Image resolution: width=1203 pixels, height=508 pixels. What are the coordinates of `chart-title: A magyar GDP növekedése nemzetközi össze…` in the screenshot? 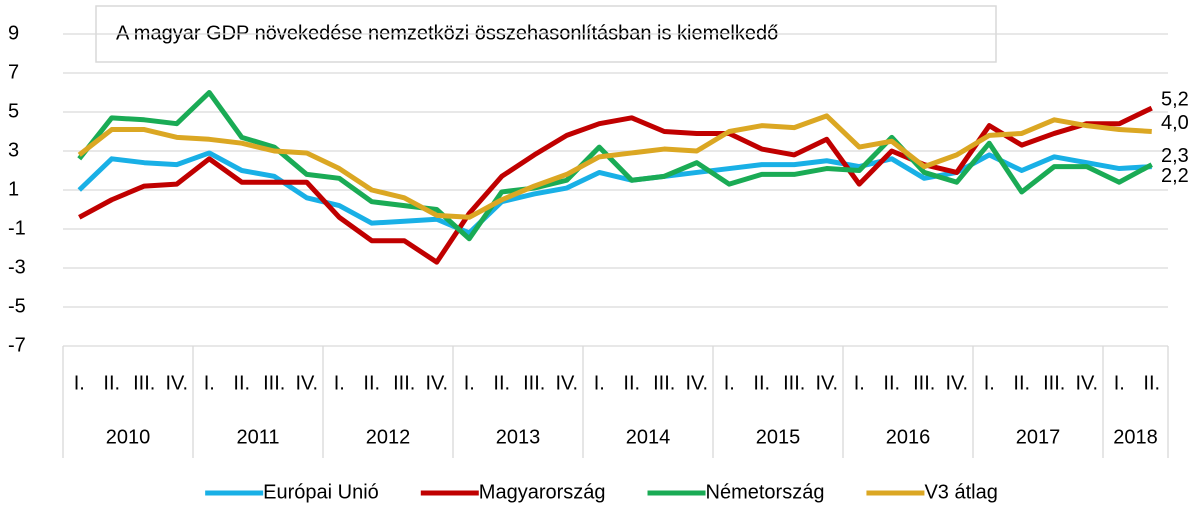 It's located at (447, 33).